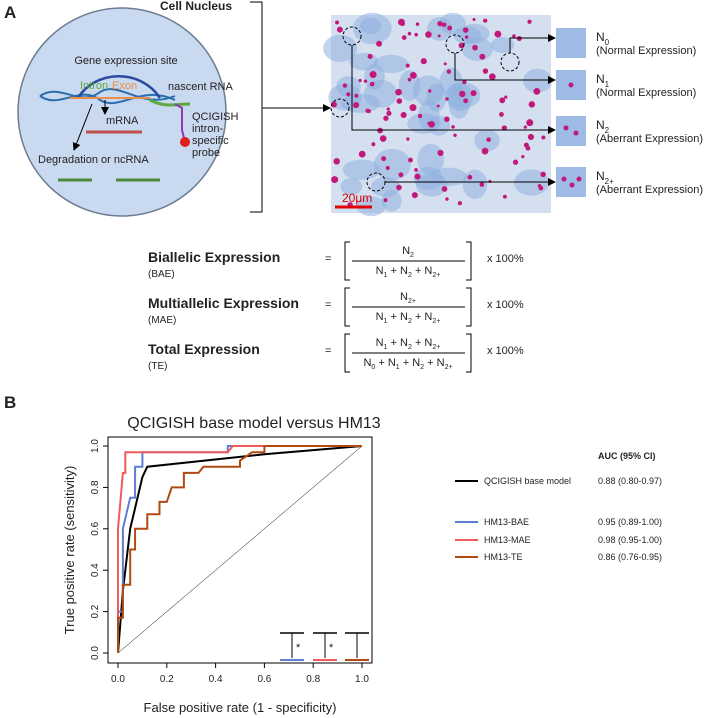  I want to click on x-tick-label: 0.6, so click(264, 679).